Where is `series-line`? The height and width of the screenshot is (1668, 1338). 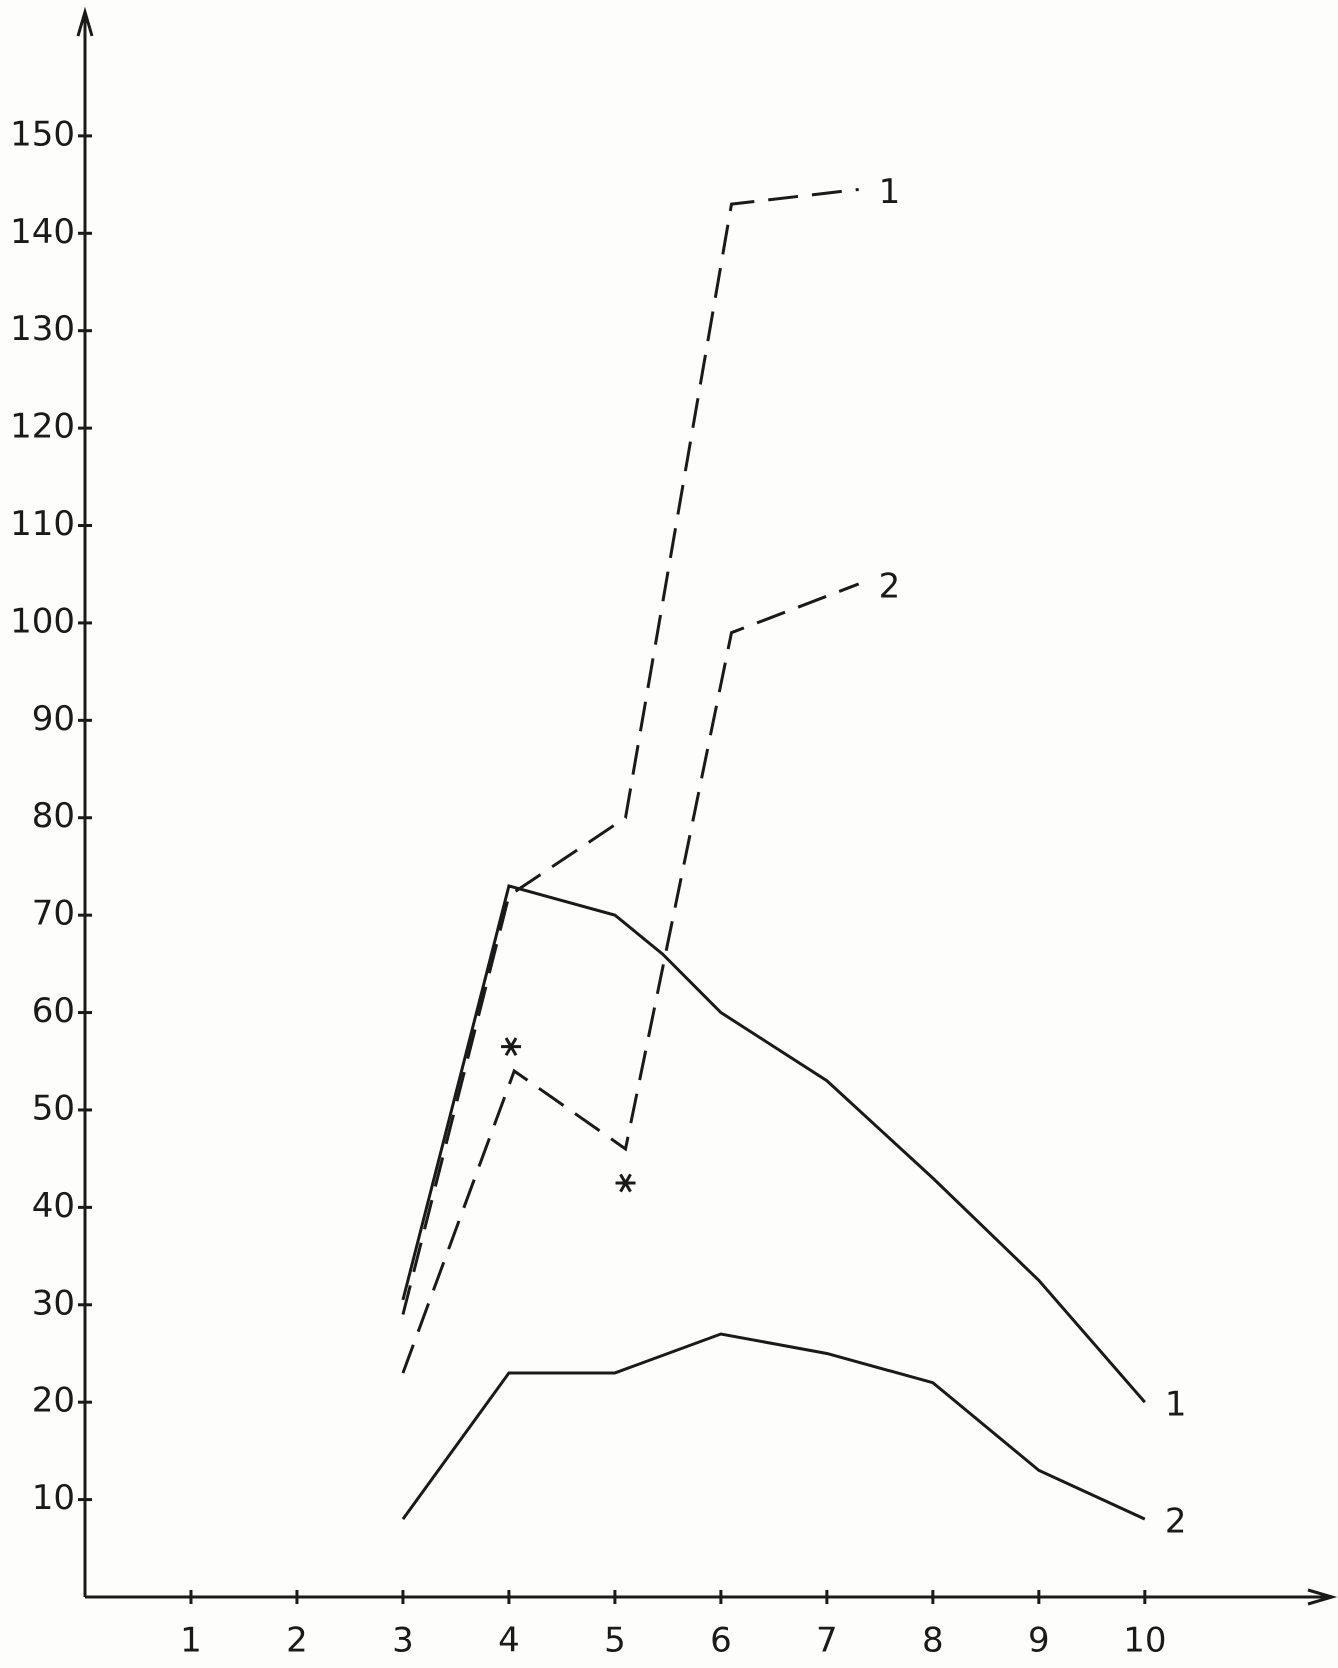 series-line is located at coordinates (773, 1426).